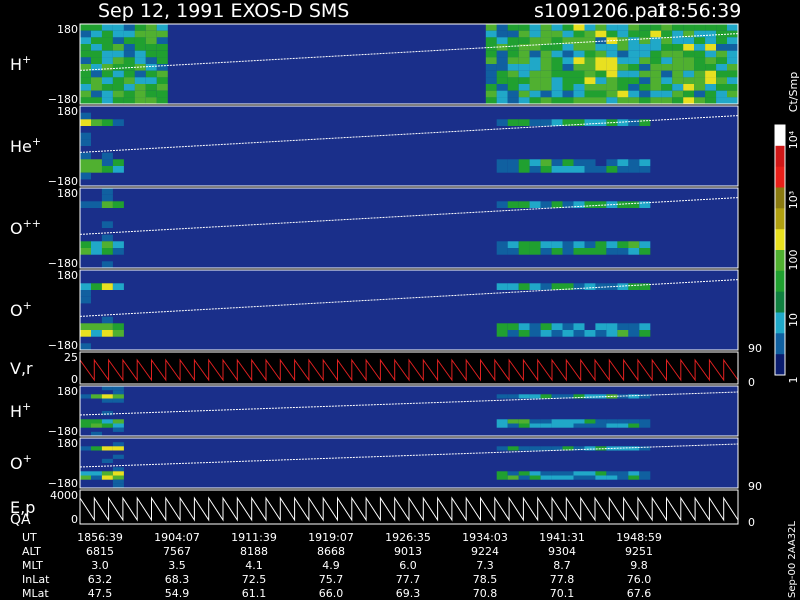 The height and width of the screenshot is (600, 800). Describe the element at coordinates (331, 565) in the screenshot. I see `axis-row-value: 4.9` at that location.